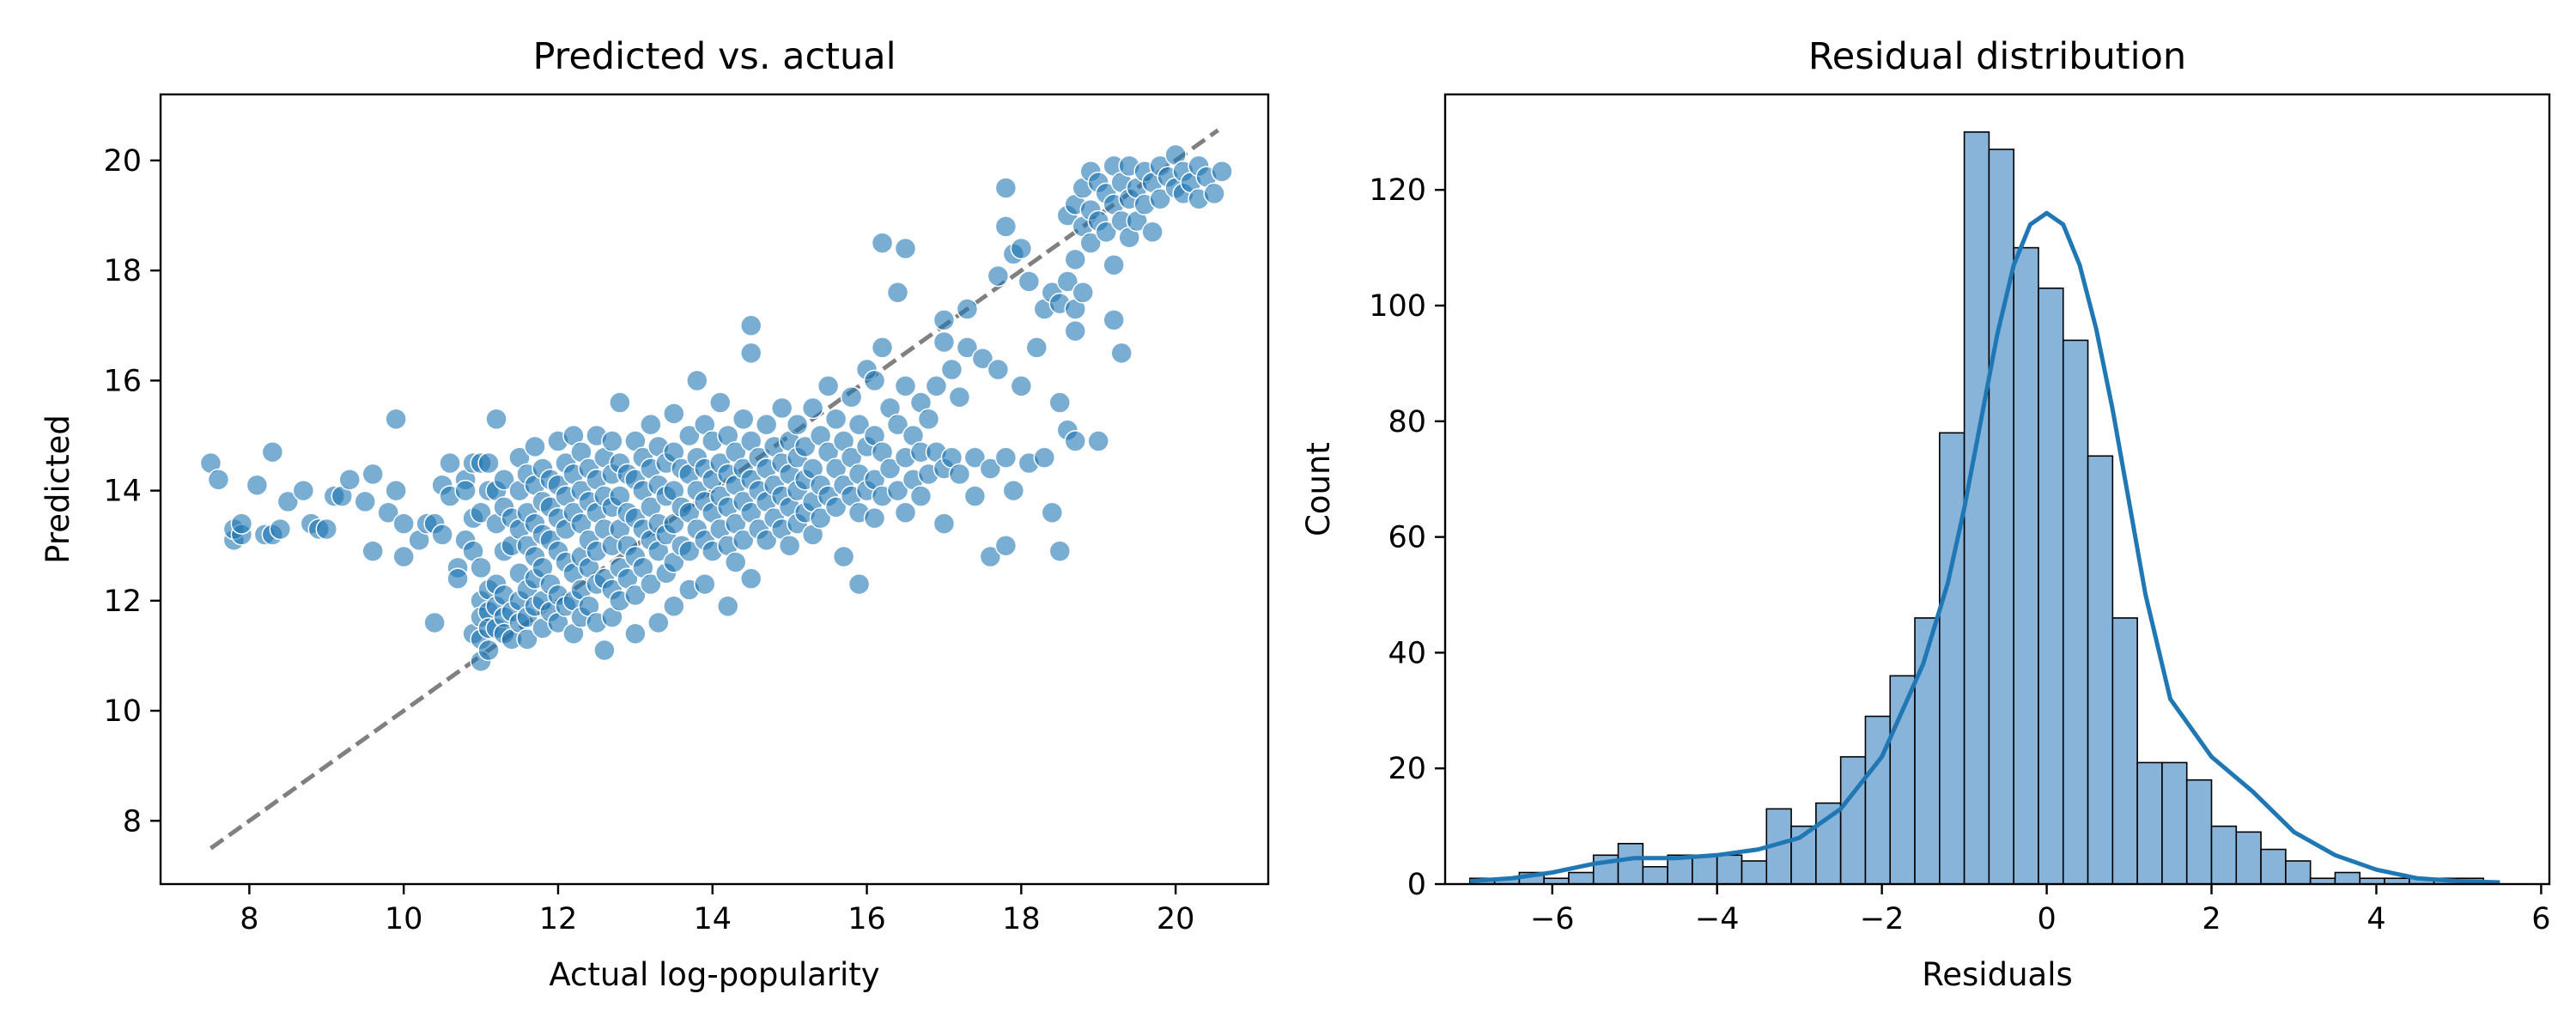 The image size is (2576, 1030). Describe the element at coordinates (714, 56) in the screenshot. I see `scatter-title: Predicted vs. actual` at that location.